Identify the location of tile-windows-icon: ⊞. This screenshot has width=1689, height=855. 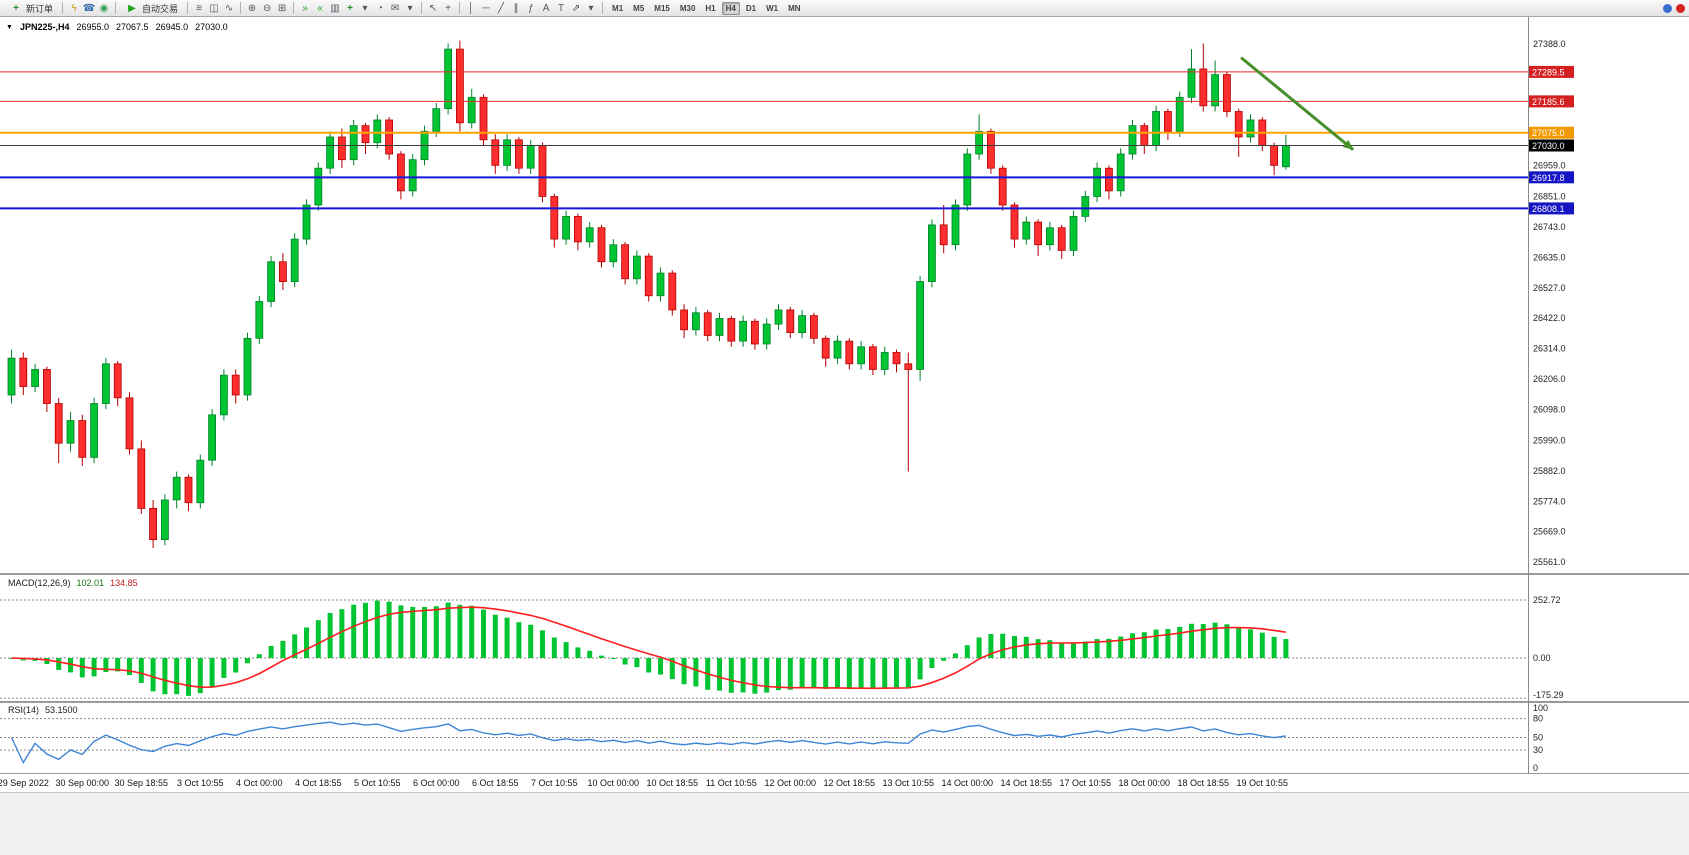
(282, 8).